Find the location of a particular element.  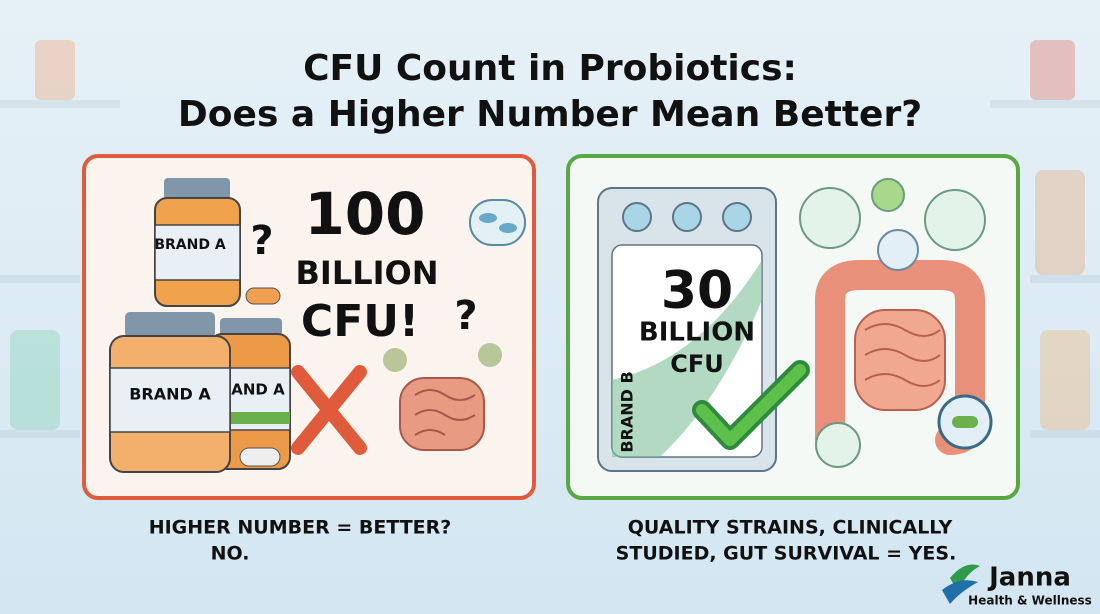

title-line: Does a Higher Number Mean Better? is located at coordinates (550, 114).